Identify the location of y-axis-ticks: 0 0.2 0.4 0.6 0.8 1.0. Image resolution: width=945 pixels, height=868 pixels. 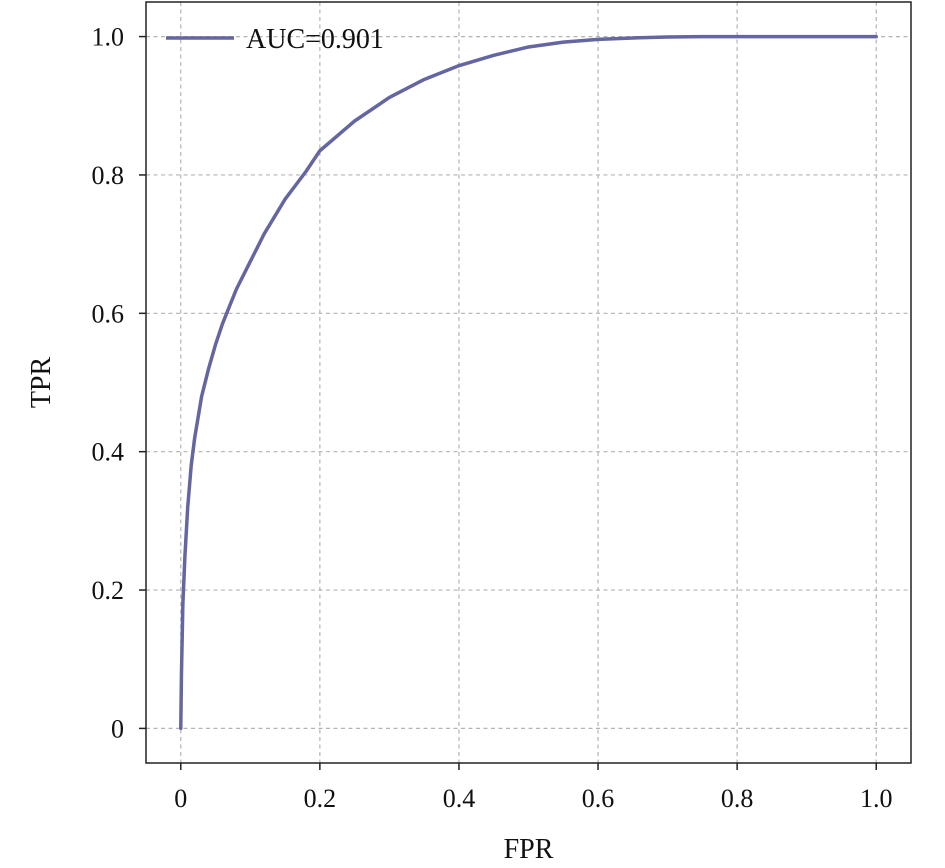
(119, 383).